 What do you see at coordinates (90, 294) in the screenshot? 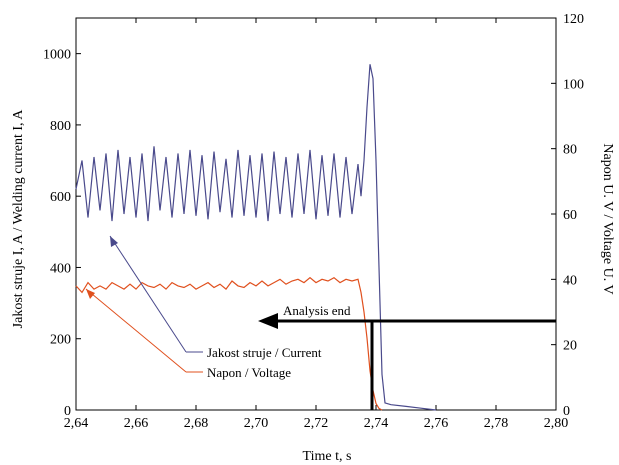
I see `voltage-leader-arrowhead` at bounding box center [90, 294].